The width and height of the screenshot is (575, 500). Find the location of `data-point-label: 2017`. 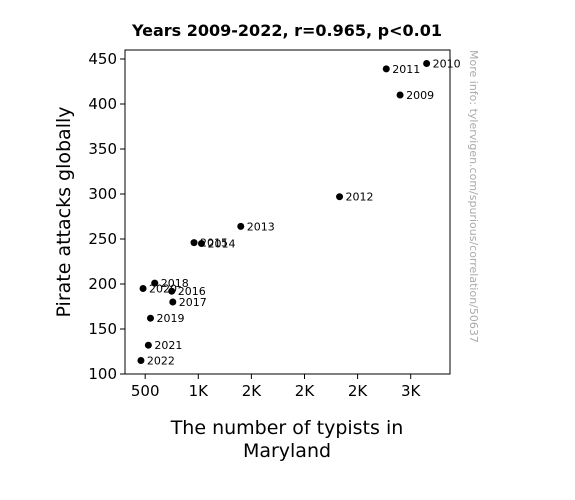

data-point-label: 2017 is located at coordinates (193, 302).